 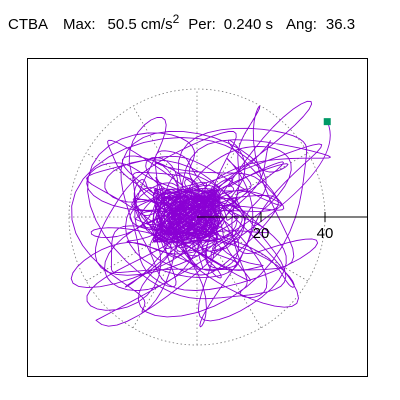 What do you see at coordinates (282, 227) in the screenshot?
I see `radial-axis: 20 40` at bounding box center [282, 227].